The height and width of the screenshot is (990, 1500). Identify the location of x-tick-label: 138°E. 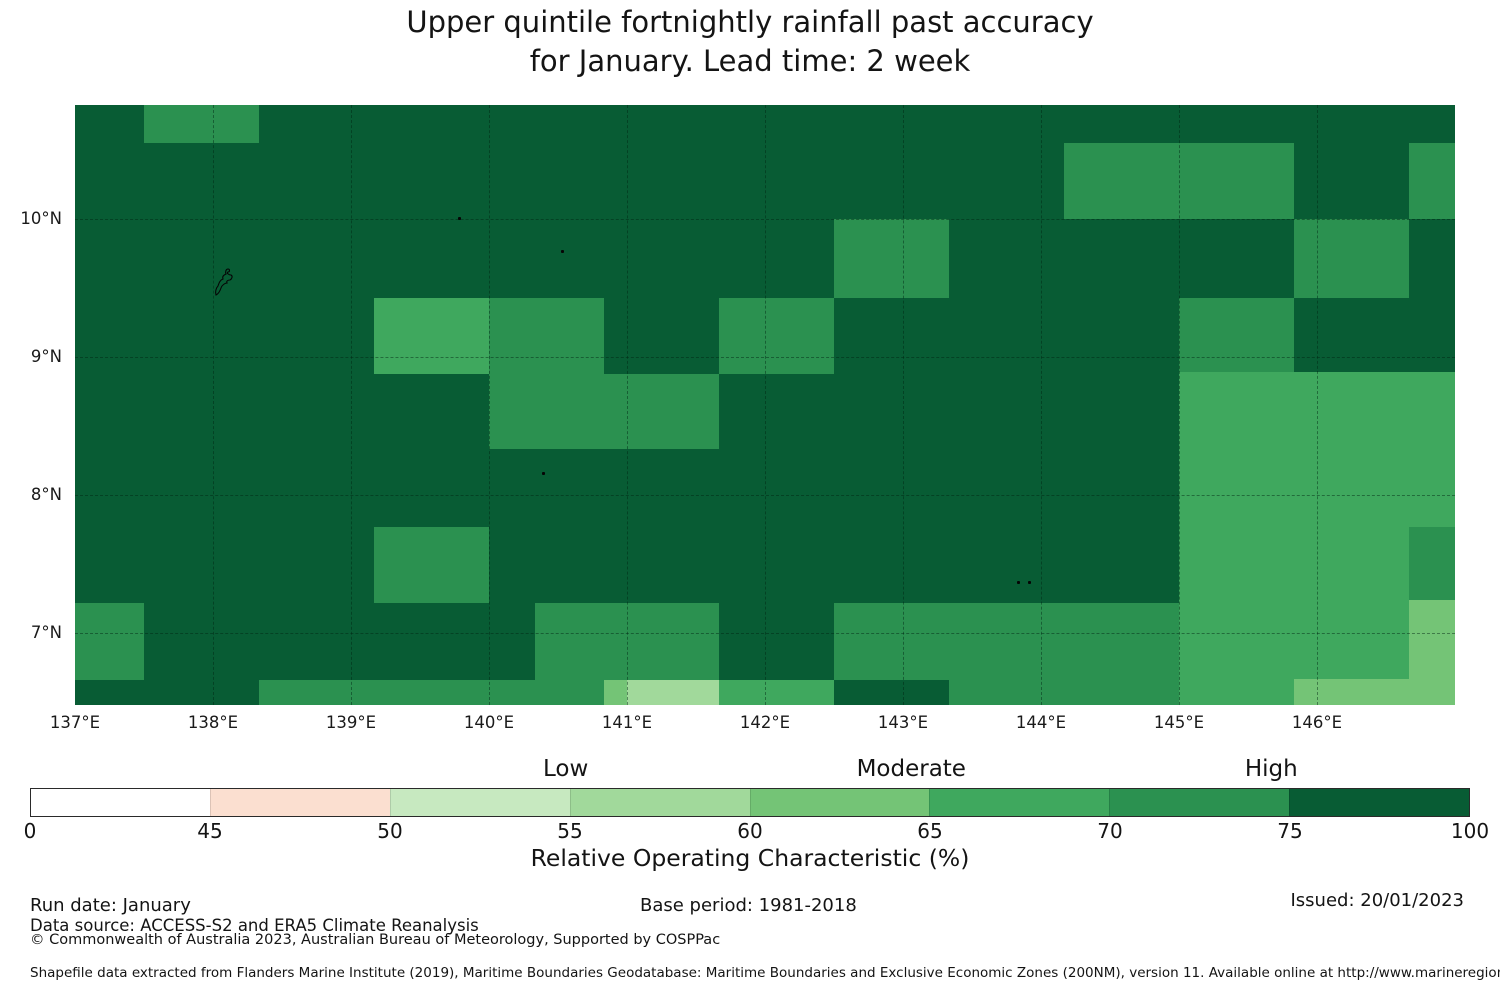
(213, 722).